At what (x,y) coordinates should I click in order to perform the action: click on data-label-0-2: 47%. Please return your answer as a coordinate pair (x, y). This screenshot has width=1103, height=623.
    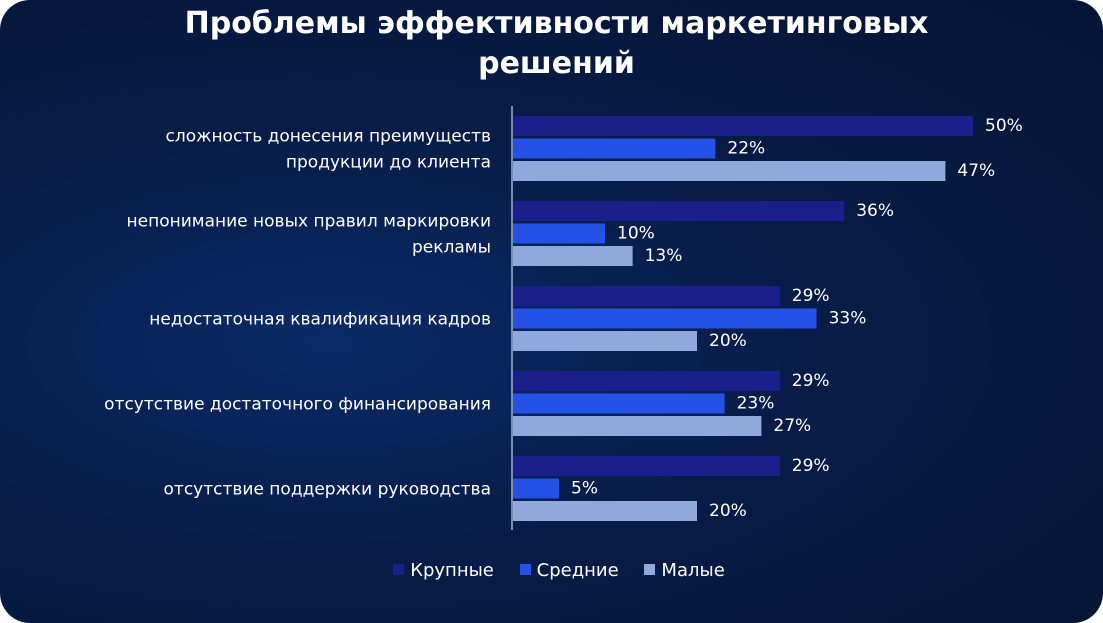
    Looking at the image, I should click on (976, 171).